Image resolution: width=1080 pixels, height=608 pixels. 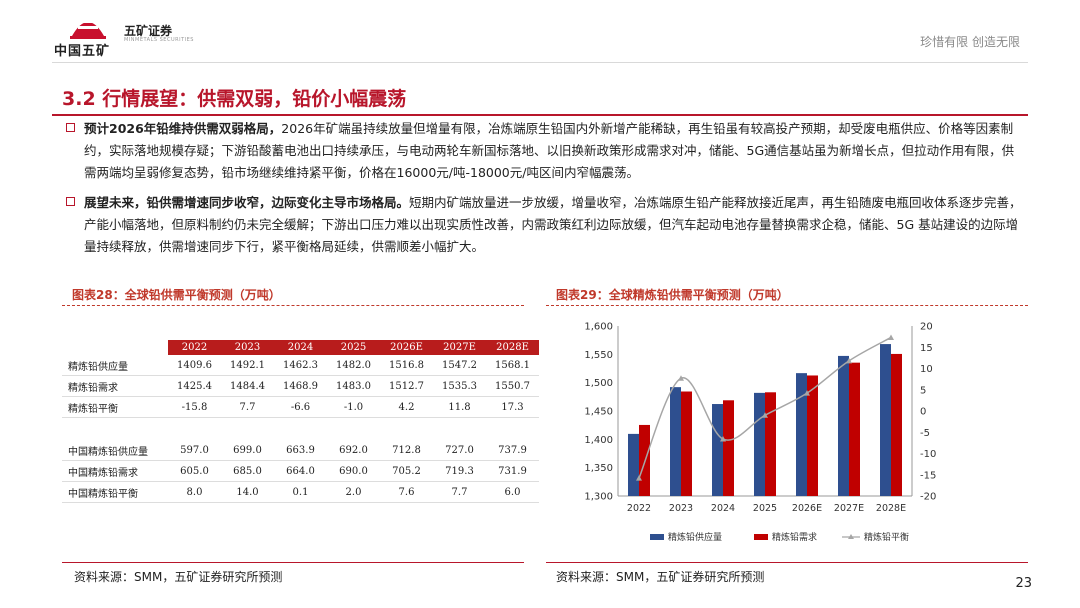 I want to click on table-cell: 1484.4, so click(x=247, y=386).